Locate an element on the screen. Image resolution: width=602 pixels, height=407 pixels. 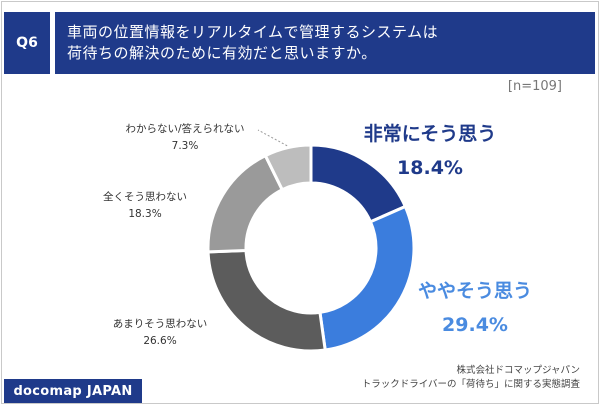
label-somewhat-agree-value: 29.4% is located at coordinates (475, 325).